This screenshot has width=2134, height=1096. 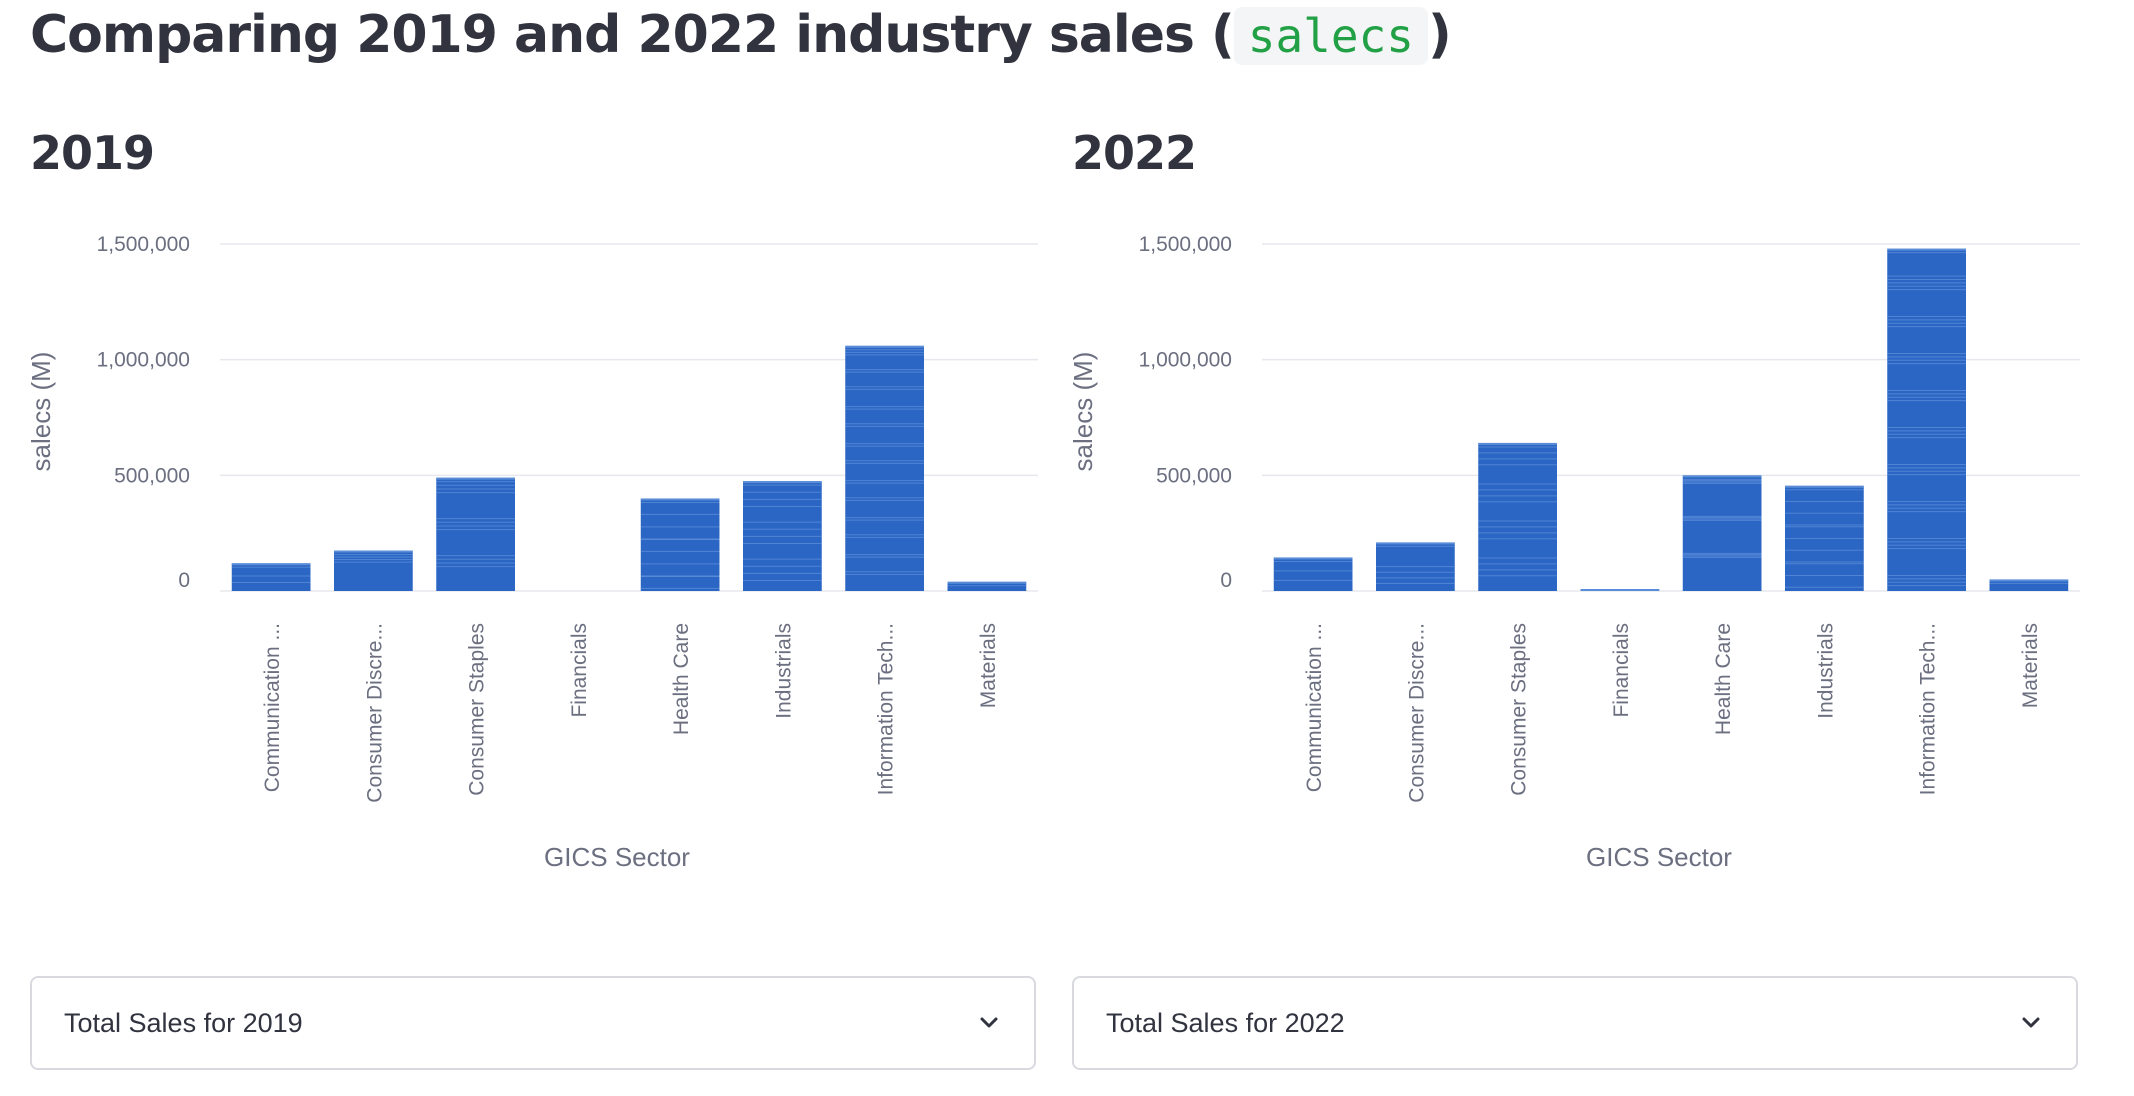 I want to click on expander-label: Total Sales for 2019, so click(x=183, y=1022).